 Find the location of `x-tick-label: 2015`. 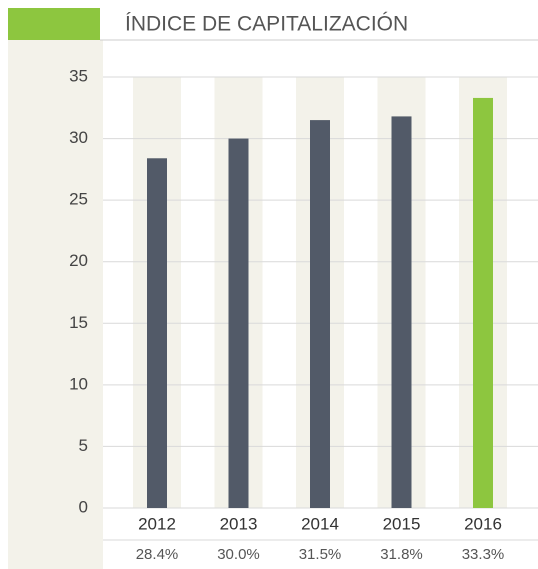

x-tick-label: 2015 is located at coordinates (402, 523).